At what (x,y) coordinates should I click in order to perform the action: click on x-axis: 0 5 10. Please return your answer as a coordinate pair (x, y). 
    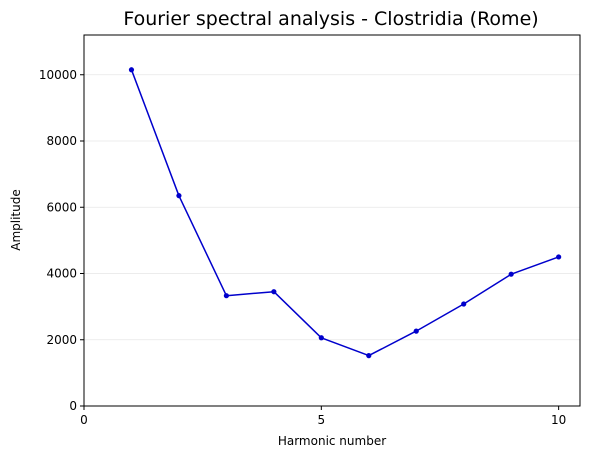
    Looking at the image, I should click on (323, 416).